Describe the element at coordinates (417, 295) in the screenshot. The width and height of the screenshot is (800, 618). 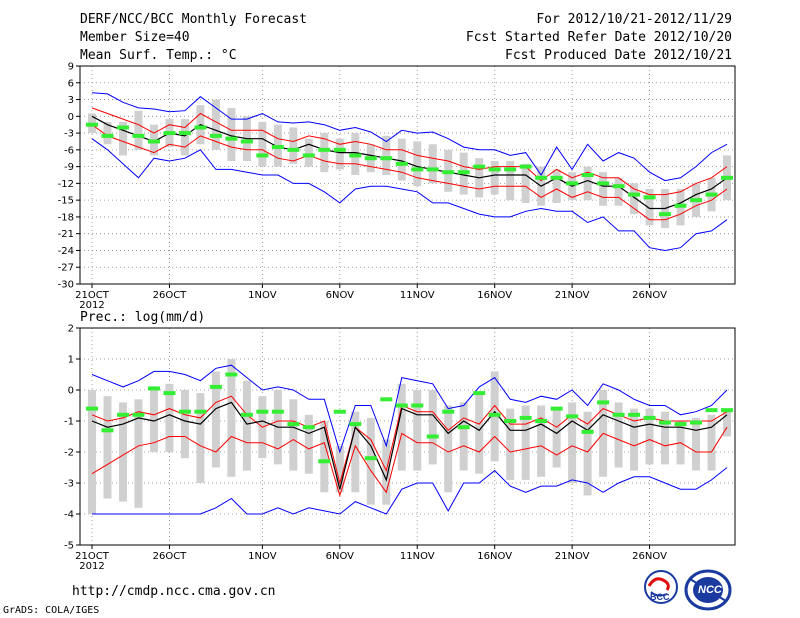
I see `temp-xtick-label: 11NOV` at that location.